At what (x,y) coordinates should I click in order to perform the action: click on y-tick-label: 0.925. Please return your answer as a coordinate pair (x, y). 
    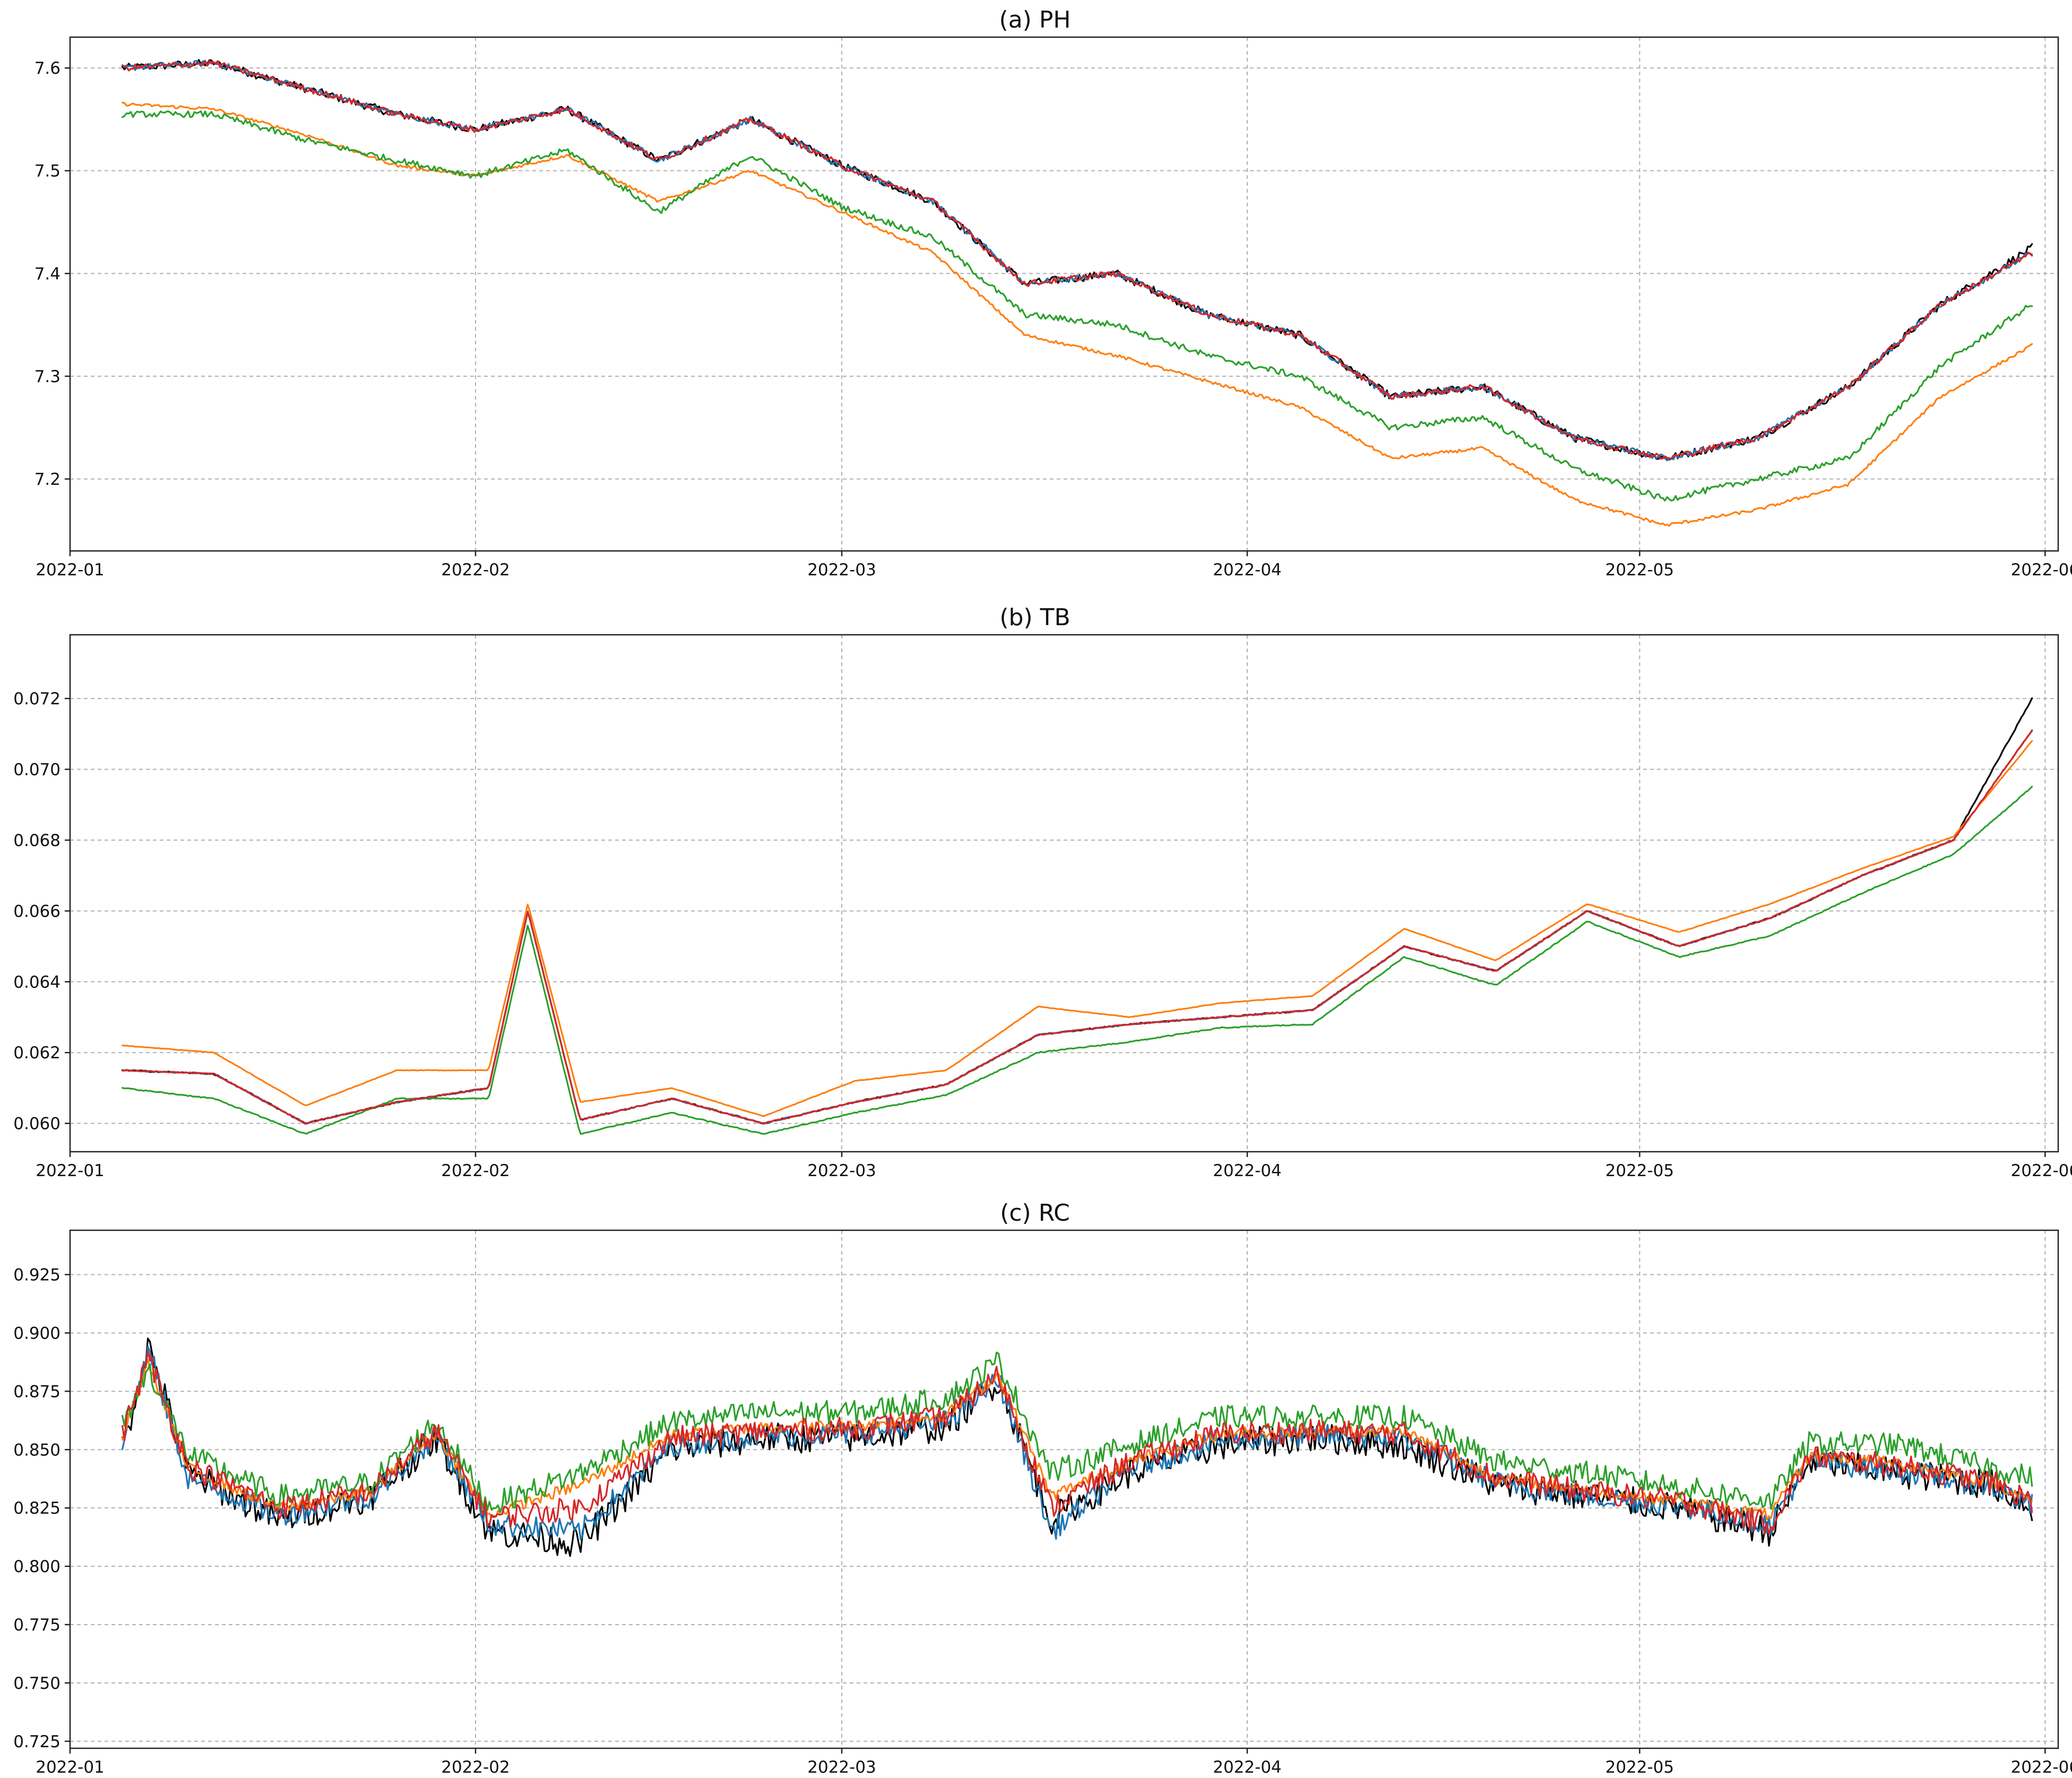
    Looking at the image, I should click on (37, 1275).